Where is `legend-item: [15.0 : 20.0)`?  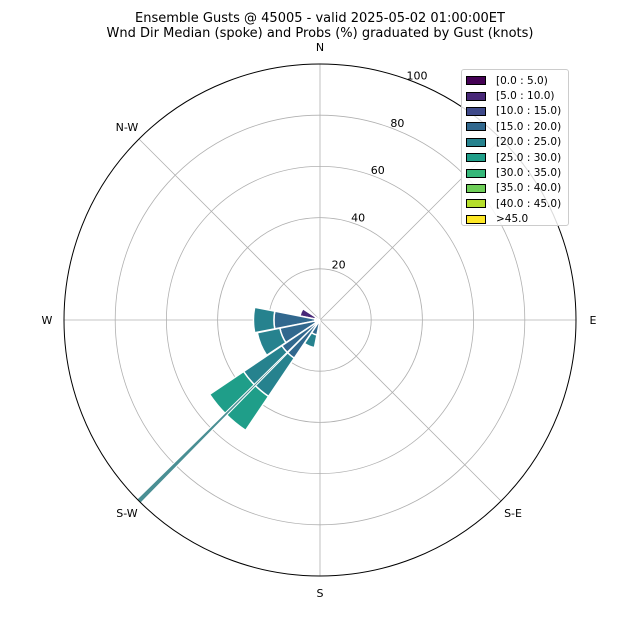 legend-item: [15.0 : 20.0) is located at coordinates (517, 126).